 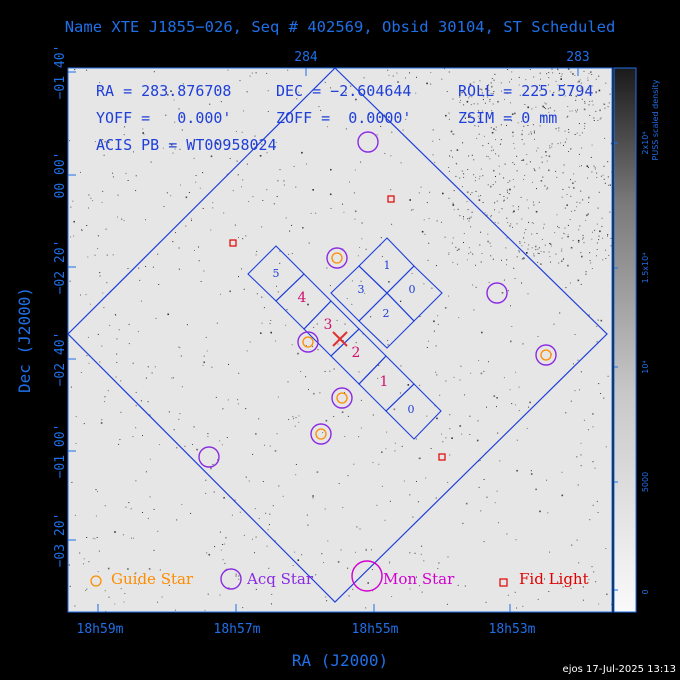 I want to click on ccd-label: 0, so click(x=411, y=409).